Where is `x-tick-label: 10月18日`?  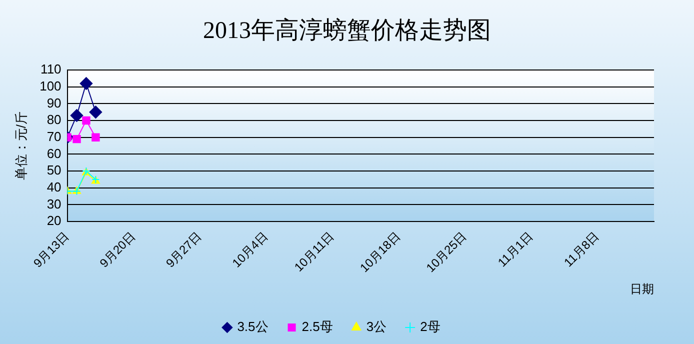 x-tick-label: 10月18日 is located at coordinates (380, 252).